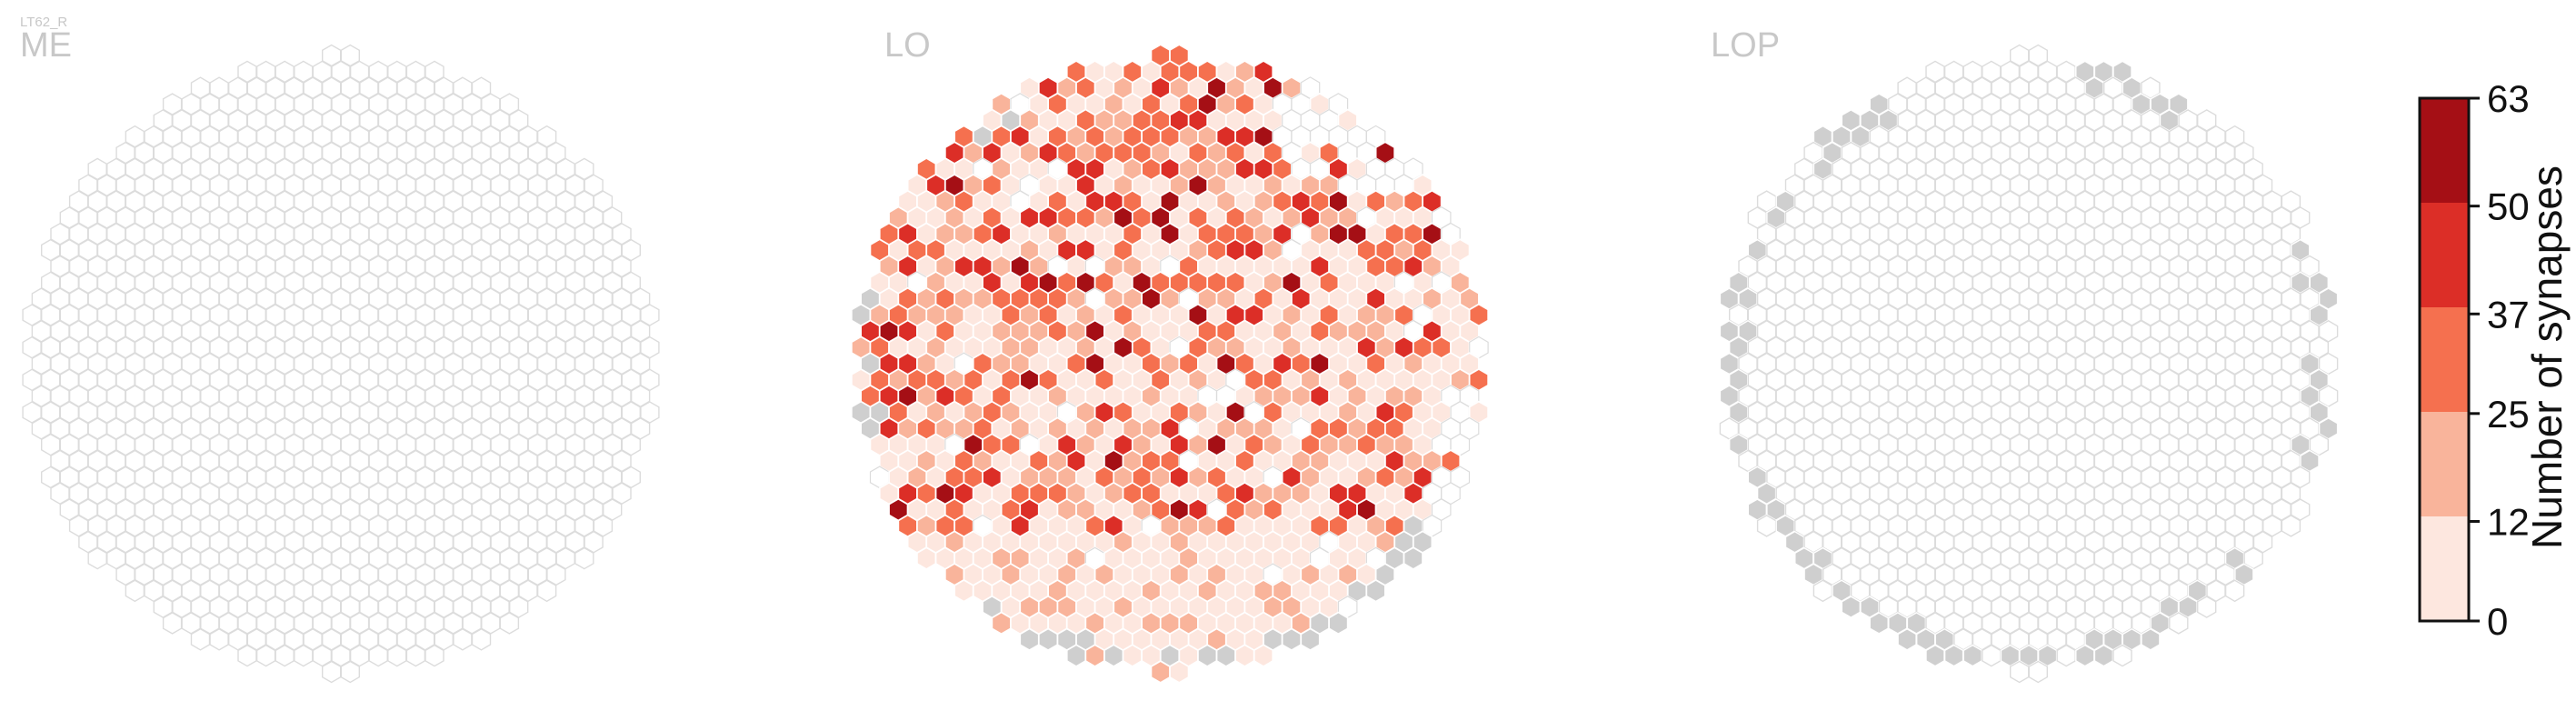 The width and height of the screenshot is (2576, 721). Describe the element at coordinates (907, 45) in the screenshot. I see `panel-title-lo: LO` at that location.